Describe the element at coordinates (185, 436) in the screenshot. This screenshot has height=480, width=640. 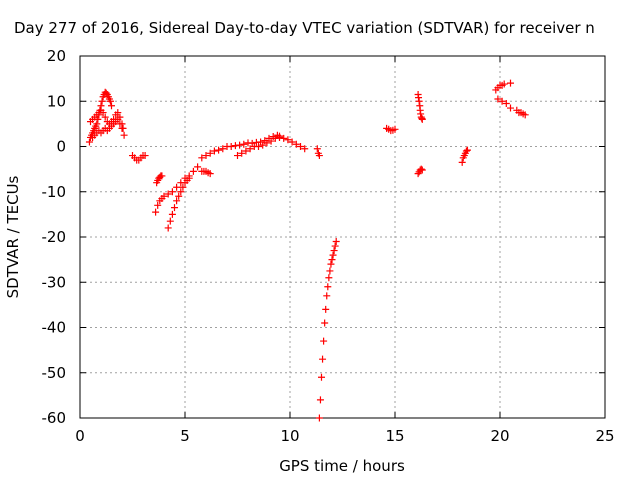
I see `x-tick-label: 5` at that location.